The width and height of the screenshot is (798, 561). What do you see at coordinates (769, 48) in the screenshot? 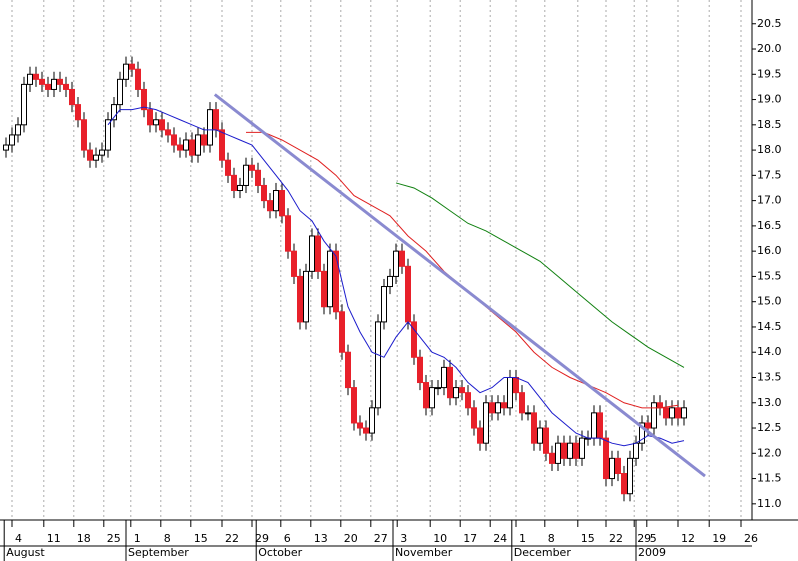
I see `y-tick-label: 20.0` at bounding box center [769, 48].